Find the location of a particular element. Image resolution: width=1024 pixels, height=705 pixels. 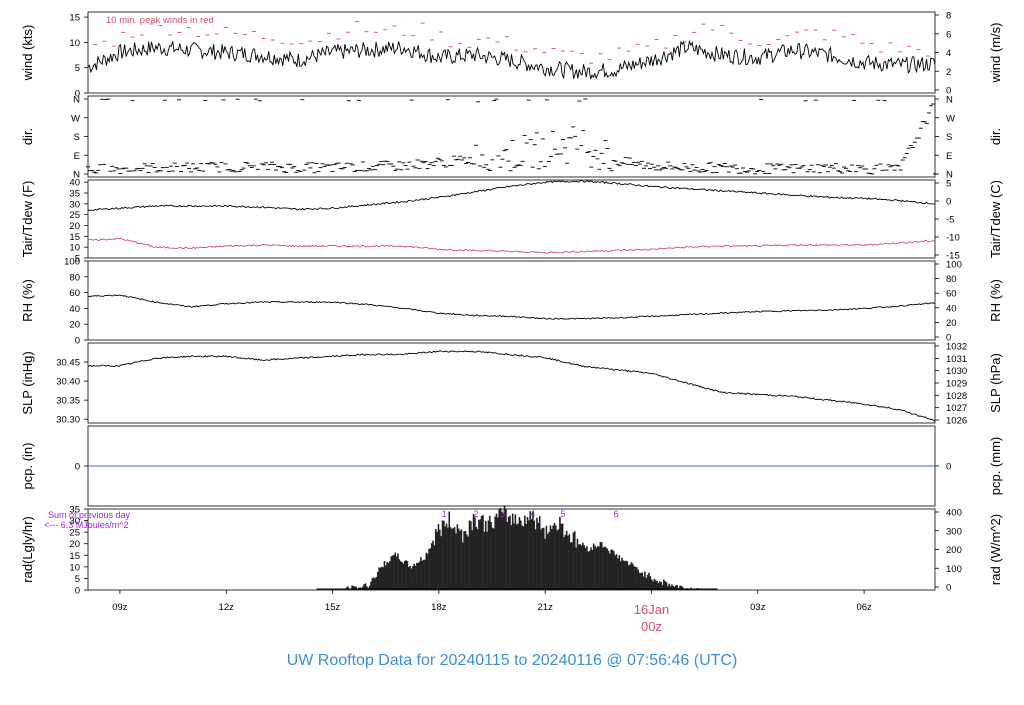

ytick-label-left-temp: 30 is located at coordinates (74, 204).